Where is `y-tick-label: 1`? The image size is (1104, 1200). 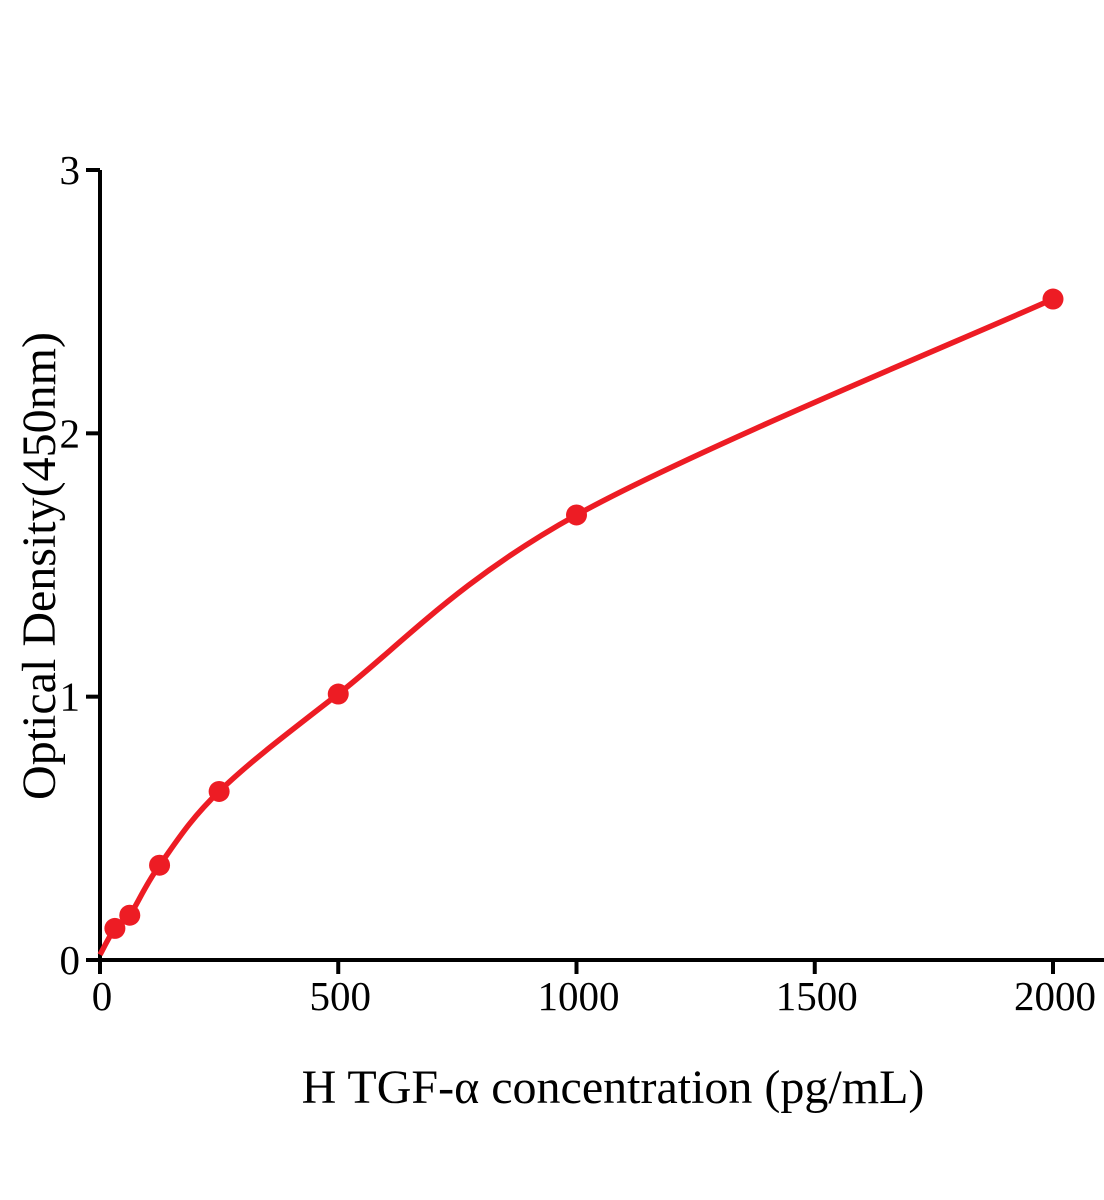 y-tick-label: 1 is located at coordinates (70, 697).